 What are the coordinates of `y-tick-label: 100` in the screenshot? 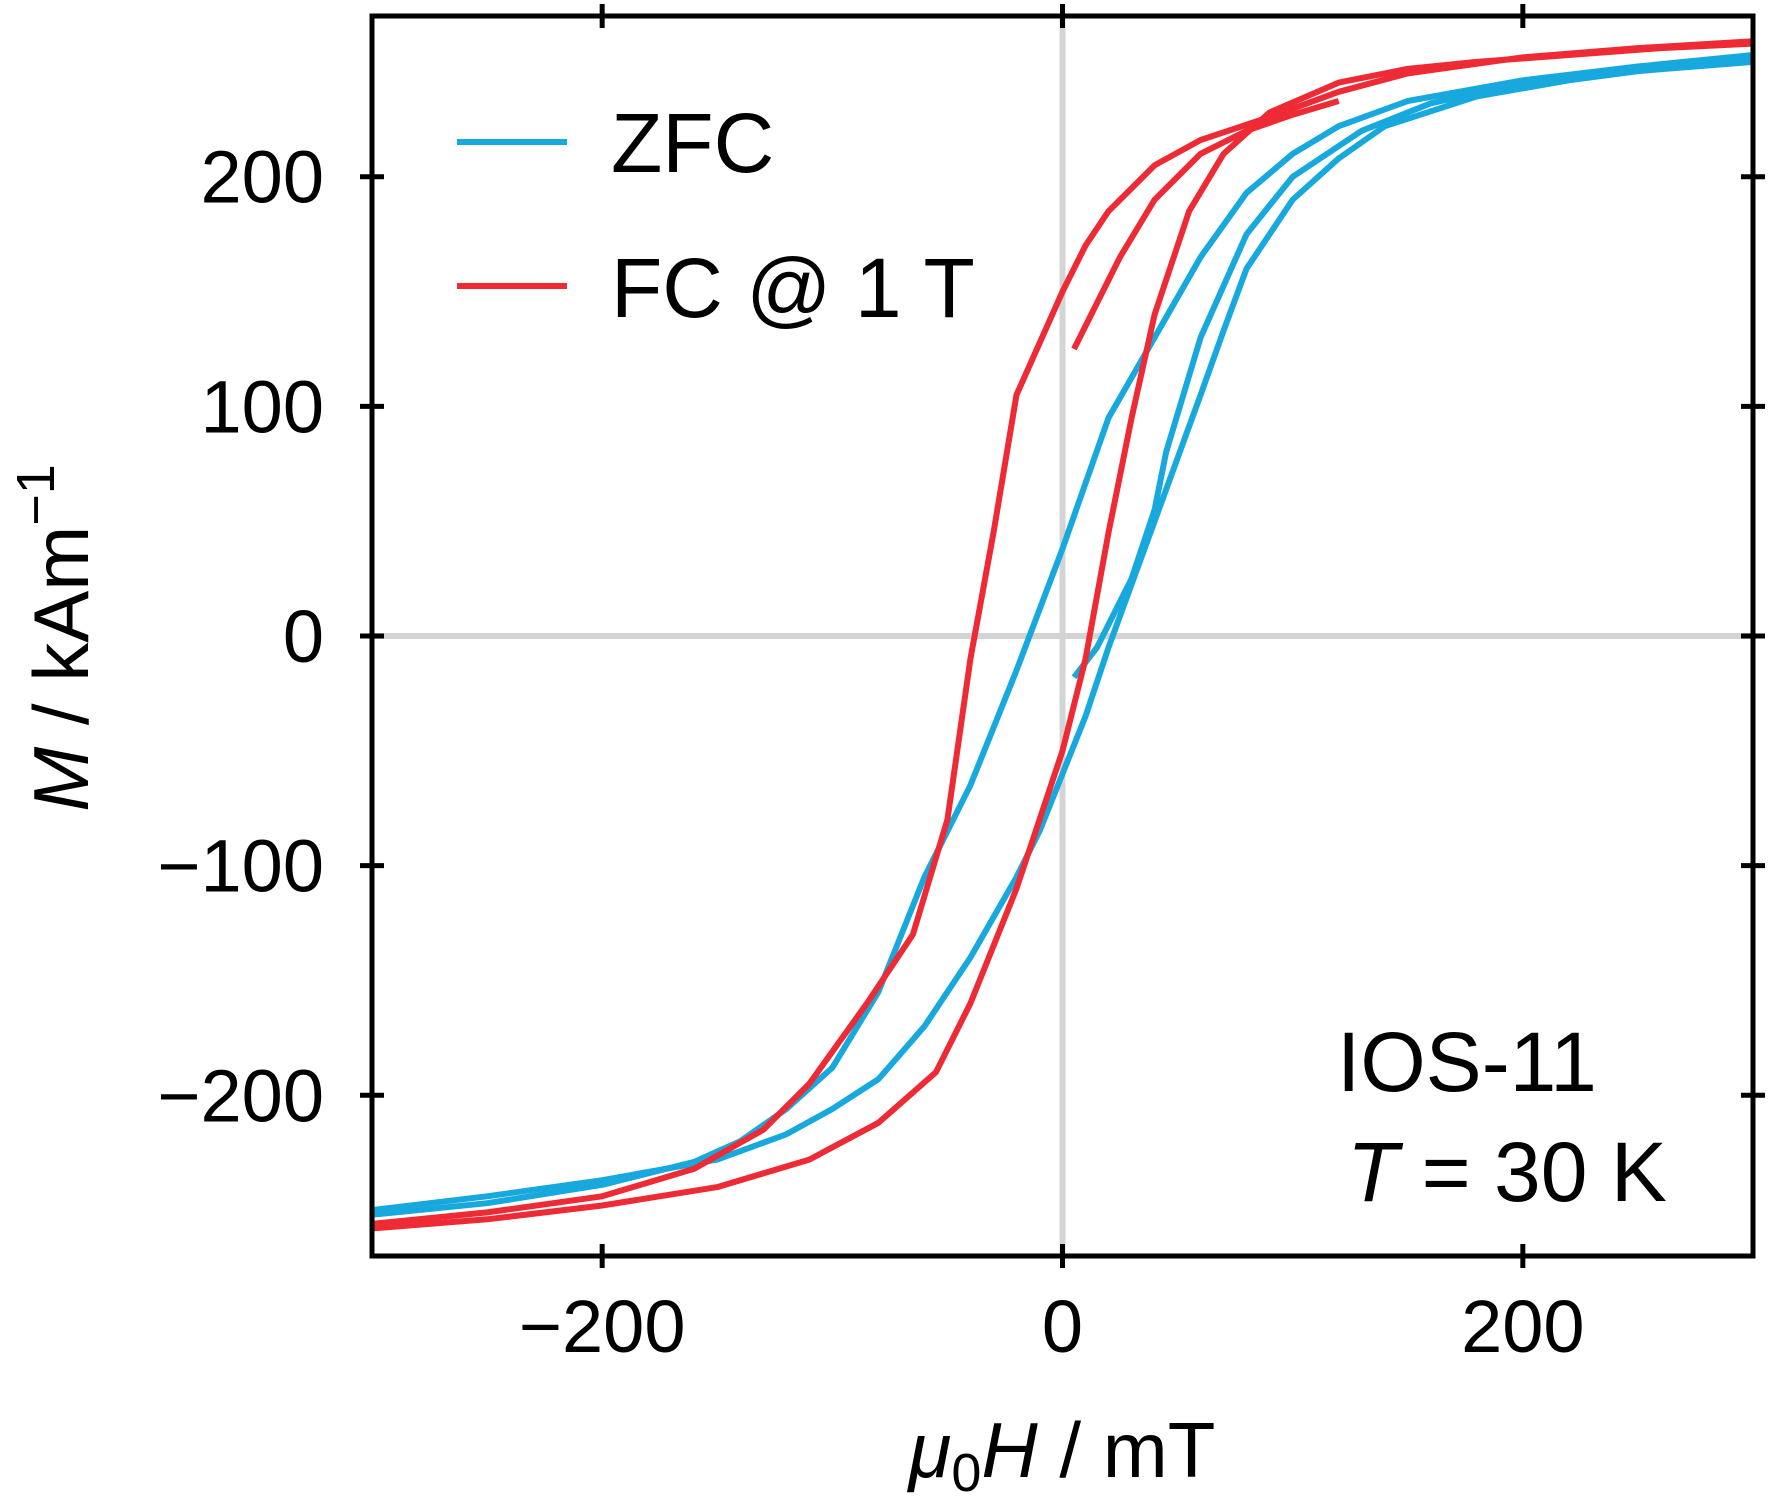 It's located at (262, 406).